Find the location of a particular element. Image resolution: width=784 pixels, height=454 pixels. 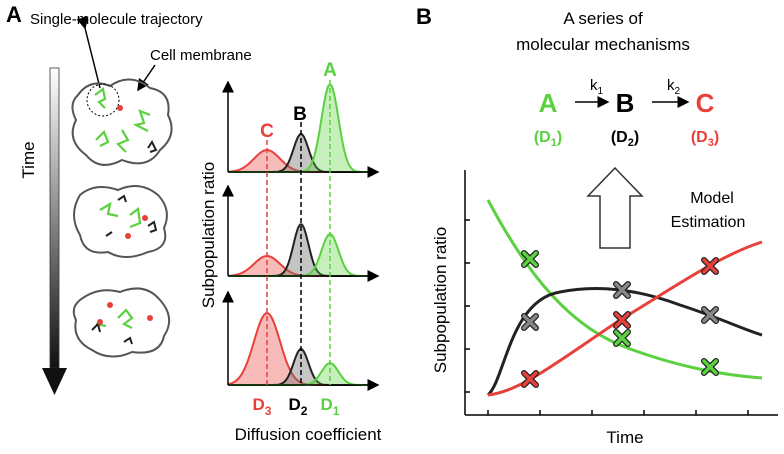

x-axis-label: Time is located at coordinates (624, 437).